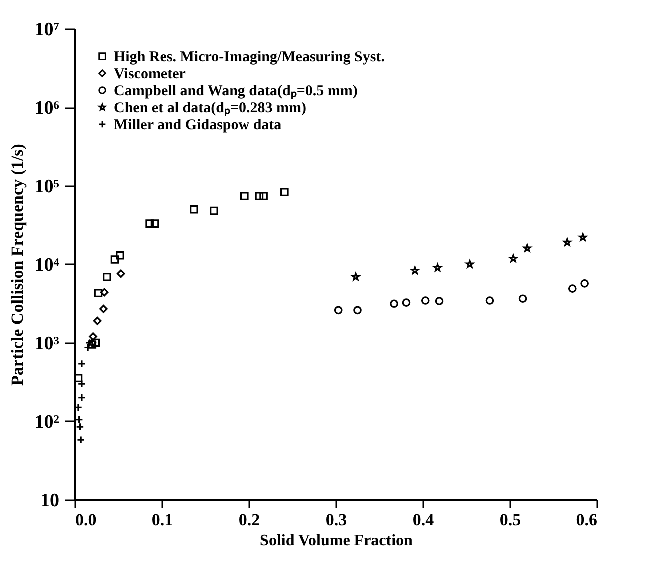  I want to click on x-tick-label: 0.3, so click(337, 520).